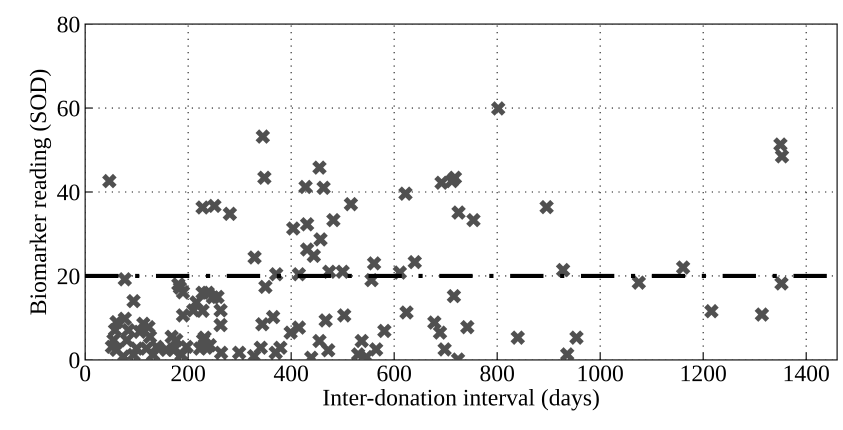 The image size is (843, 430). What do you see at coordinates (85, 373) in the screenshot?
I see `x-tick-label: 0` at bounding box center [85, 373].